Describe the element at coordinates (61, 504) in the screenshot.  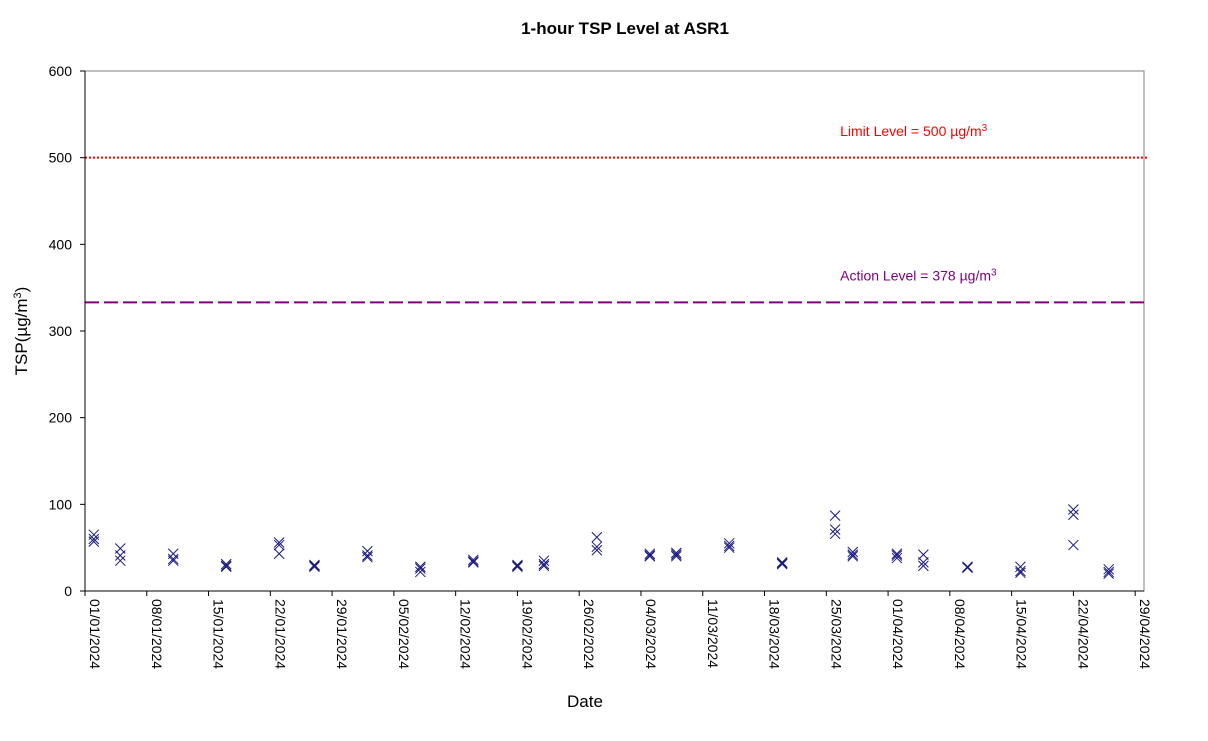
I see `y-tick-label: 100` at that location.